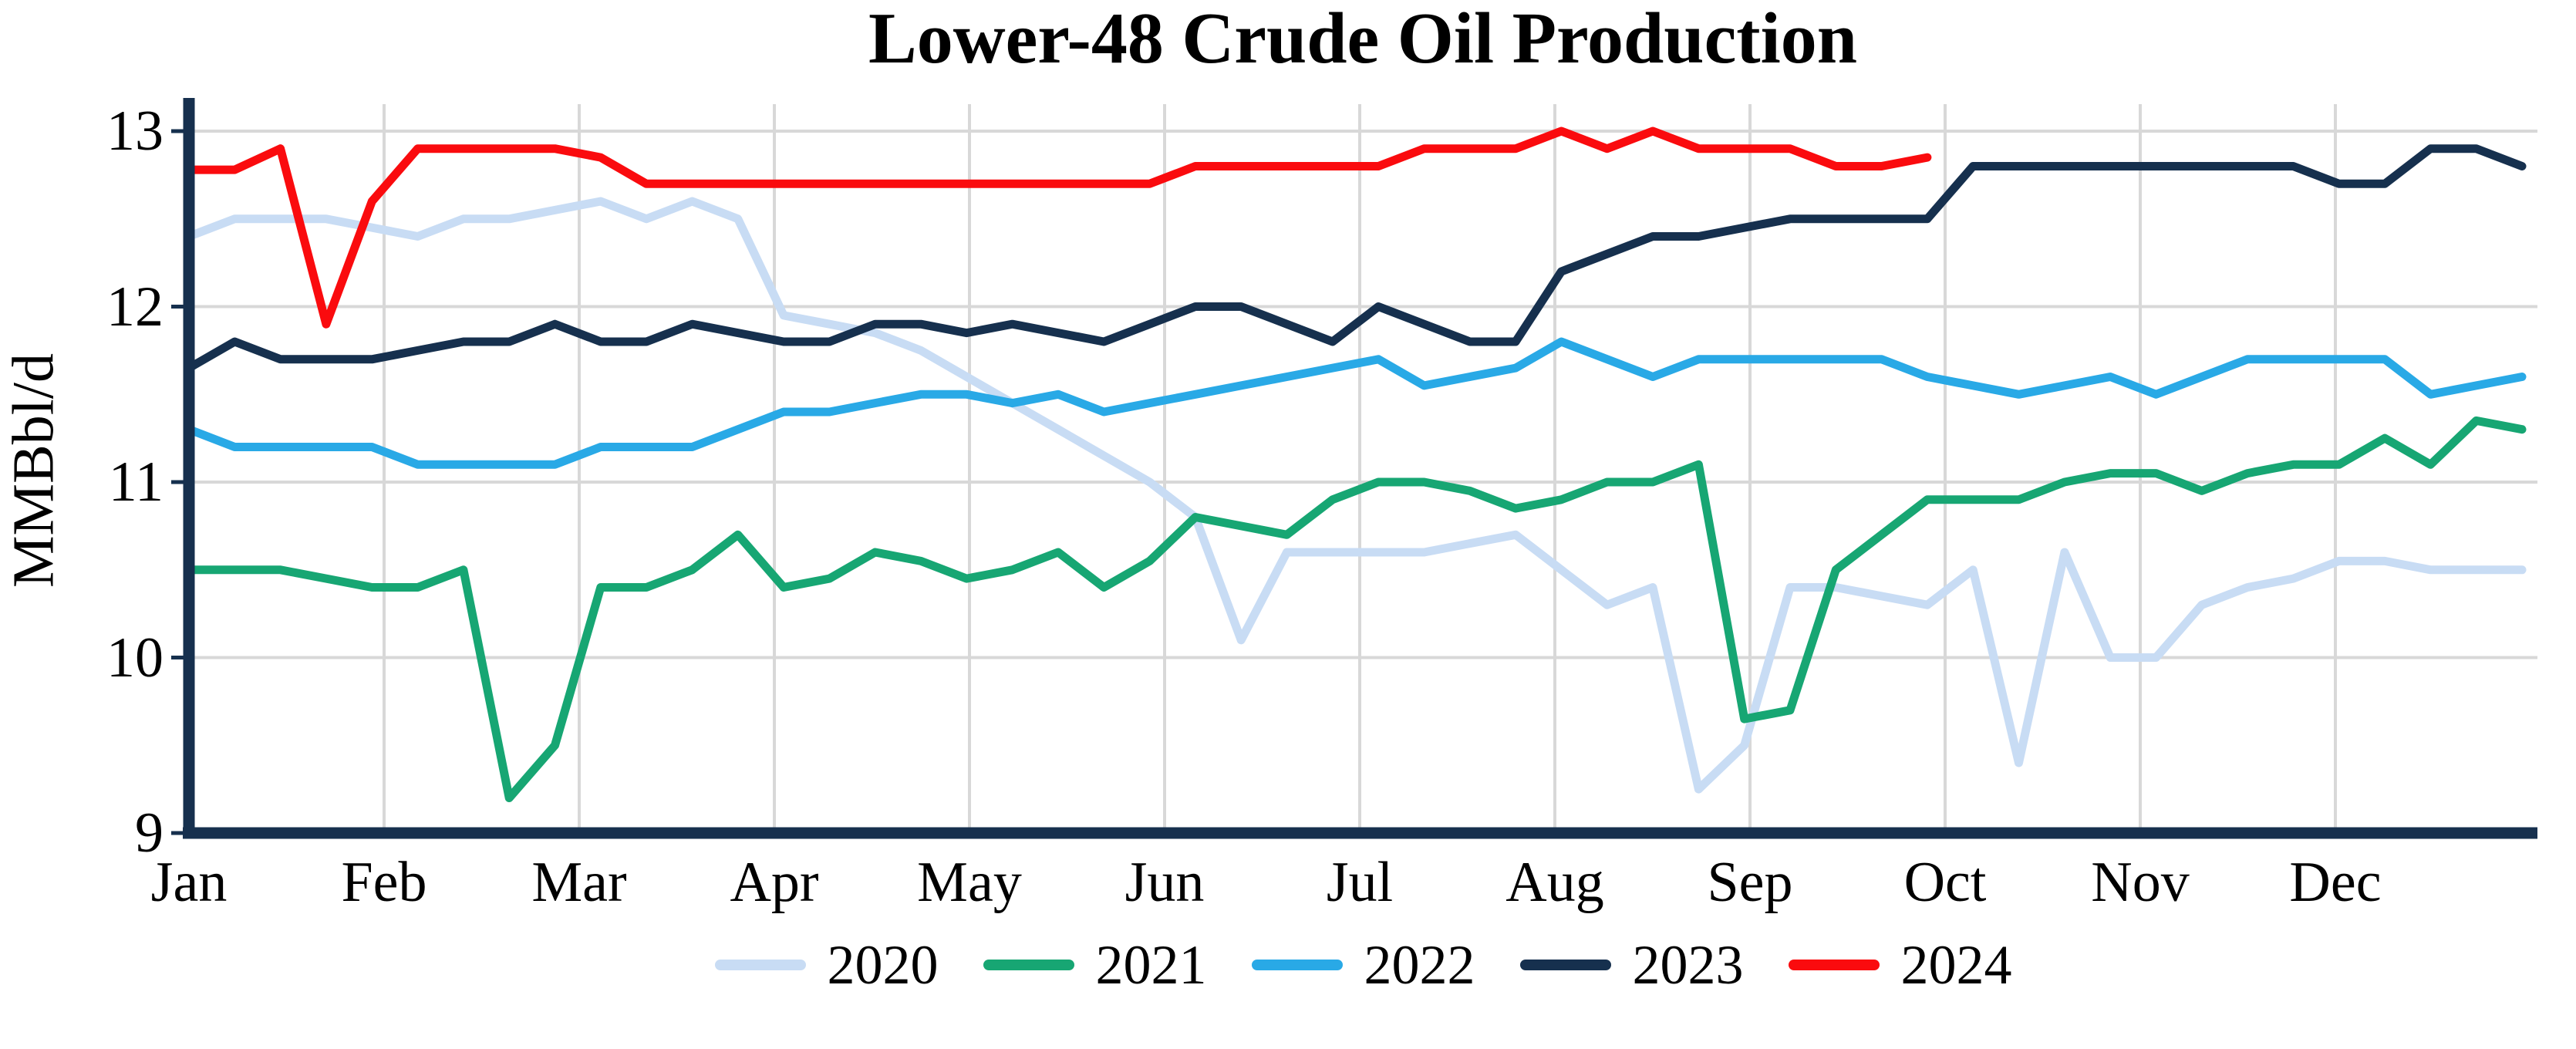  What do you see at coordinates (1355, 403) in the screenshot?
I see `series-line-2022` at bounding box center [1355, 403].